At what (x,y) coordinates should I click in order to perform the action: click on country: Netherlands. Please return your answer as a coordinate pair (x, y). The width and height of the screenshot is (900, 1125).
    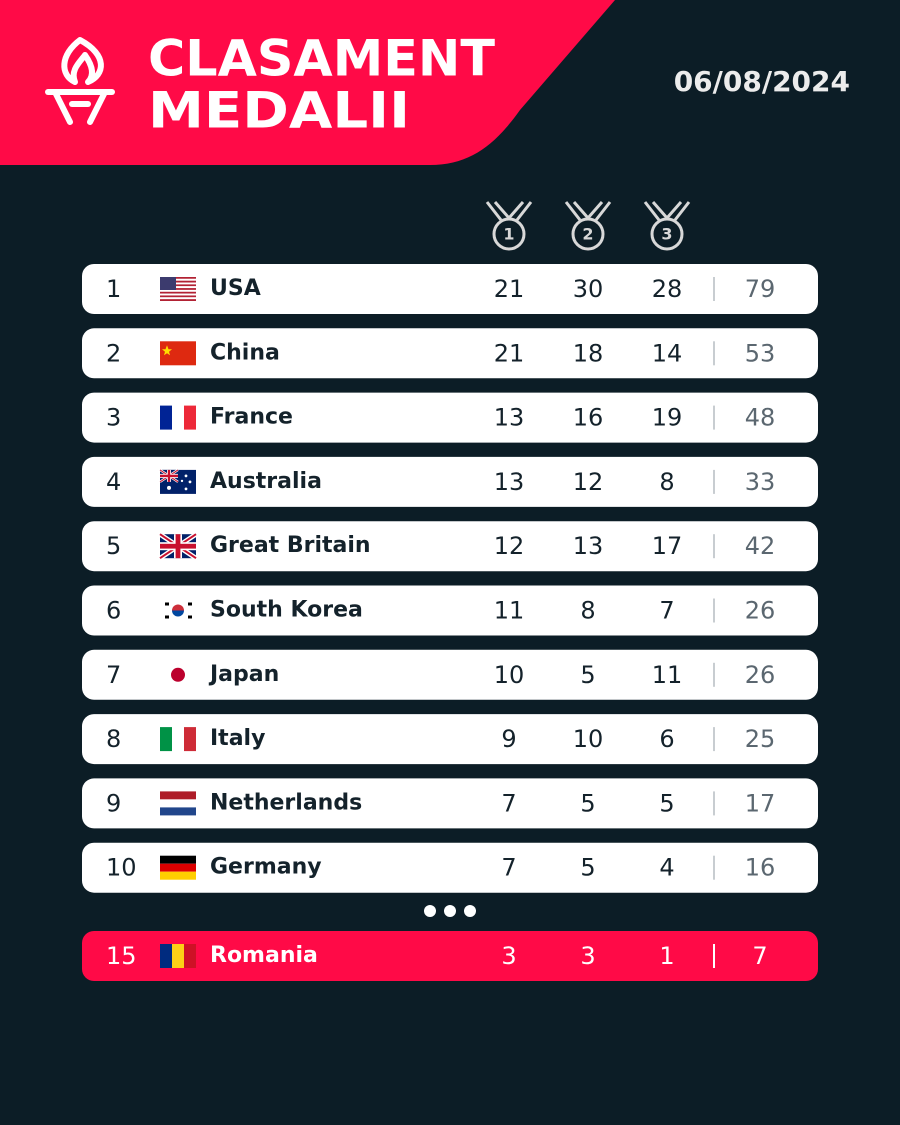
    Looking at the image, I should click on (286, 802).